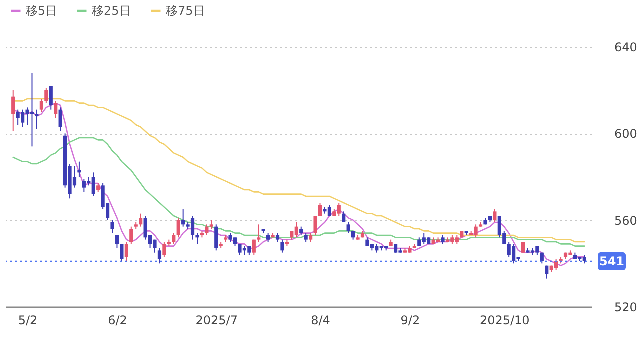 This screenshot has width=640, height=337. I want to click on y-tick-label: 600, so click(626, 134).